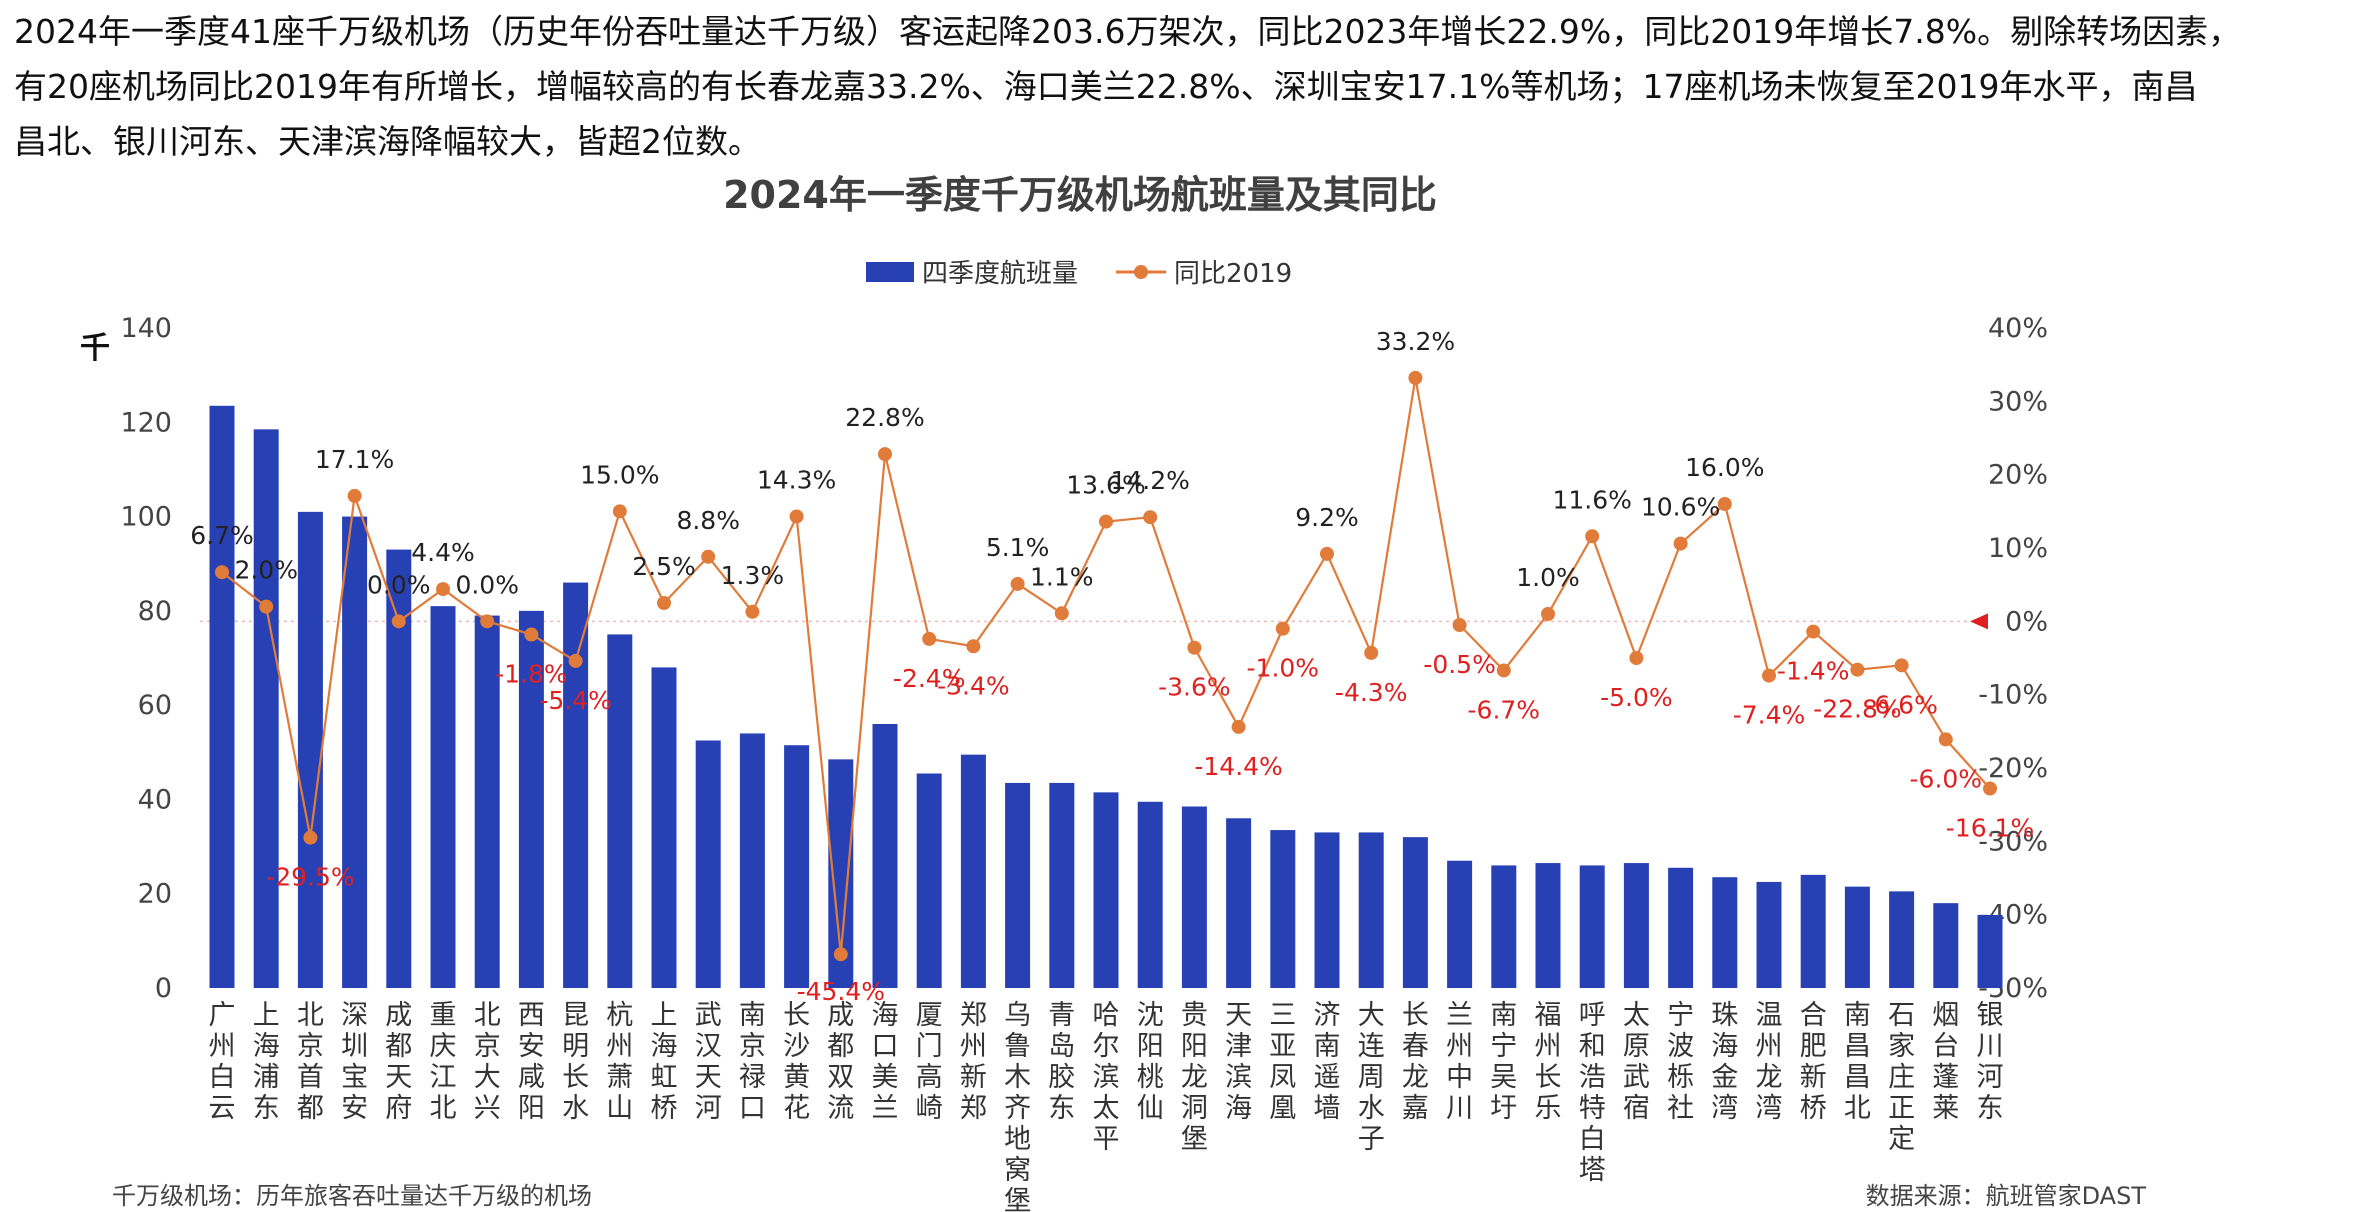 This screenshot has height=1212, width=2364. Describe the element at coordinates (2018, 328) in the screenshot. I see `y-right-tick: 40%` at that location.